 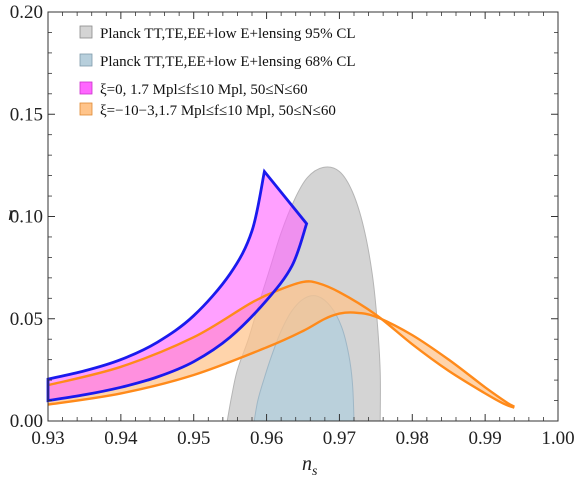 I want to click on x-tick-label: 0.99, so click(x=485, y=438).